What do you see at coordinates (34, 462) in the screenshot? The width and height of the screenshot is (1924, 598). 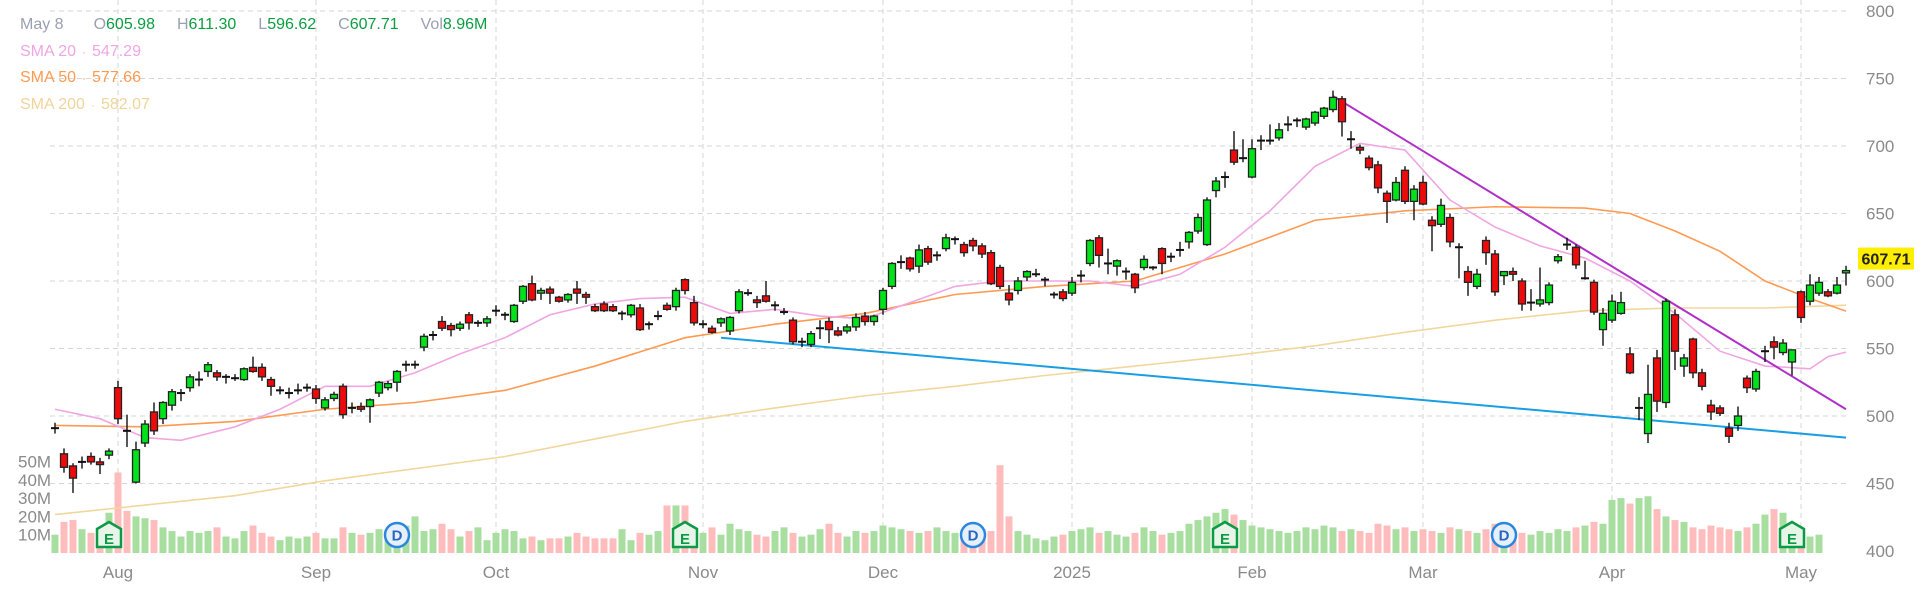 I see `volume-tick-label: 50M` at bounding box center [34, 462].